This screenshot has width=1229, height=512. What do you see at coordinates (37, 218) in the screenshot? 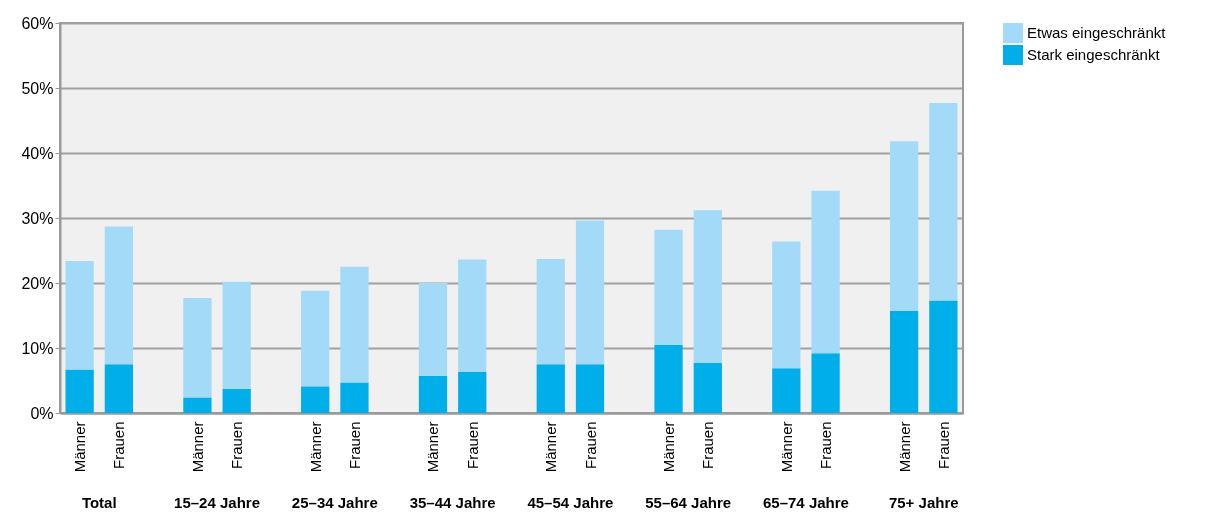
I see `y-tick-label: 30%` at bounding box center [37, 218].